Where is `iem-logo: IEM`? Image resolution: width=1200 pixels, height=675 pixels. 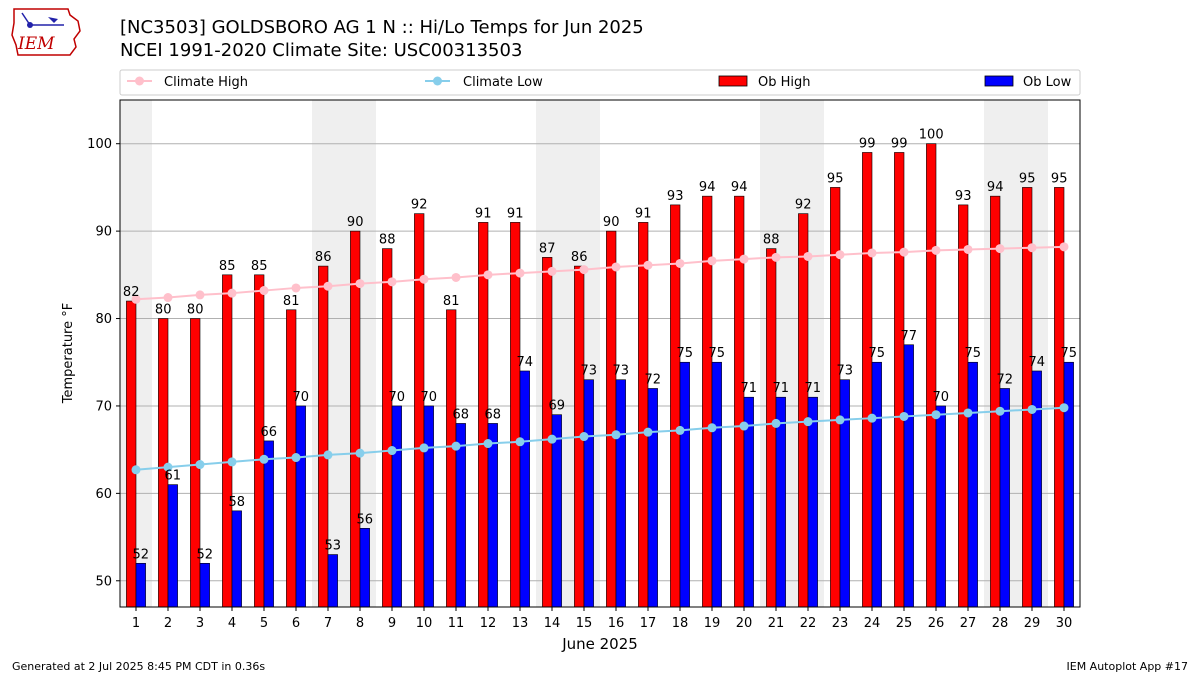 iem-logo: IEM is located at coordinates (46, 32).